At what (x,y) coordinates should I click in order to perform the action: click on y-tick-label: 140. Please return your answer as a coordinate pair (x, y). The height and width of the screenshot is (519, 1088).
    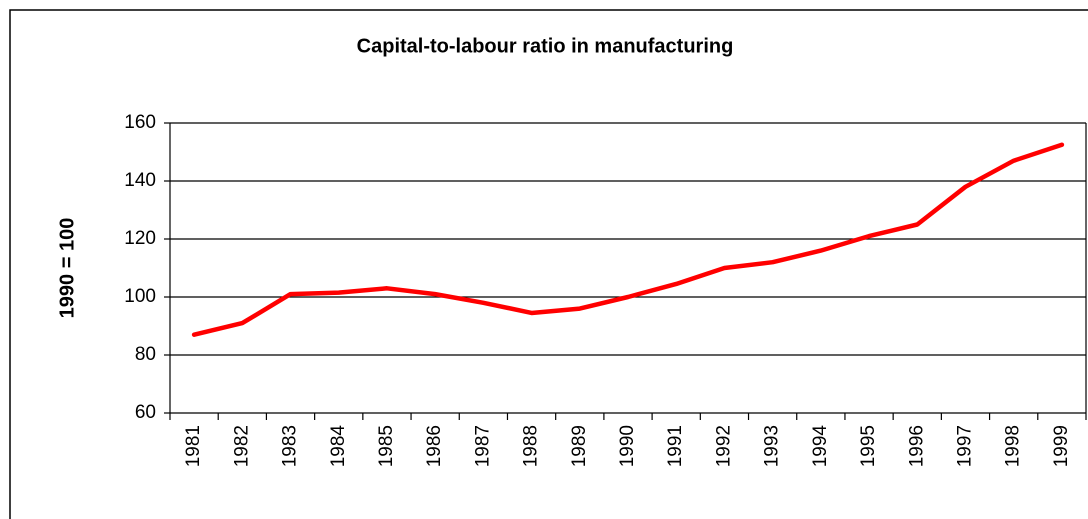
    Looking at the image, I should click on (140, 180).